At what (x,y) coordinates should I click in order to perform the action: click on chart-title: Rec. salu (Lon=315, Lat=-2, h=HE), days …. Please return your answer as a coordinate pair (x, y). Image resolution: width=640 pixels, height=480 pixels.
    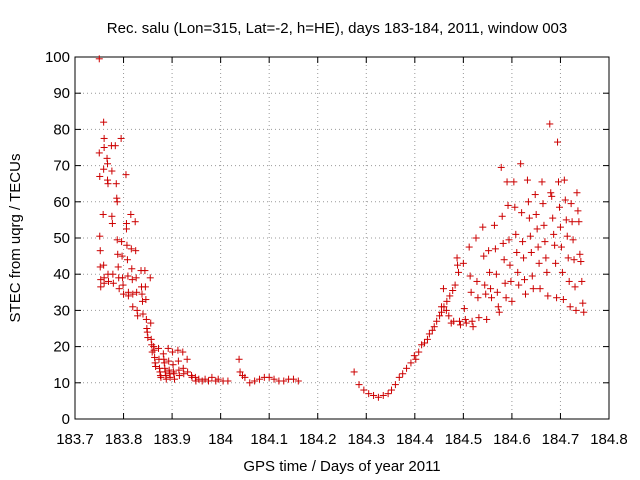
    Looking at the image, I should click on (337, 28).